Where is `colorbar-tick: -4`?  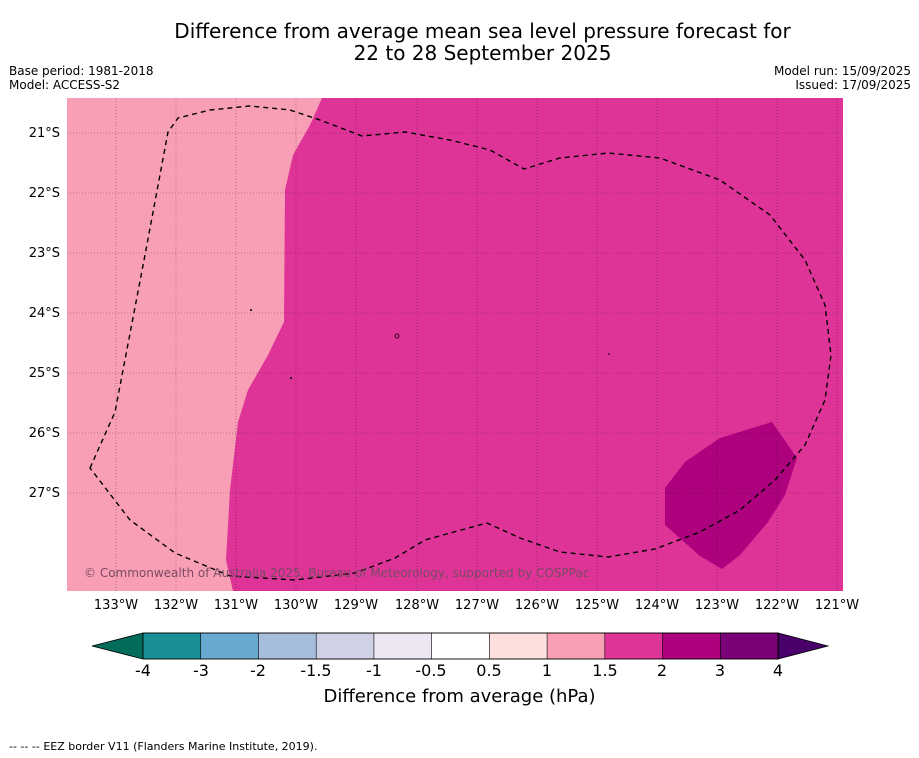
colorbar-tick: -4 is located at coordinates (143, 670).